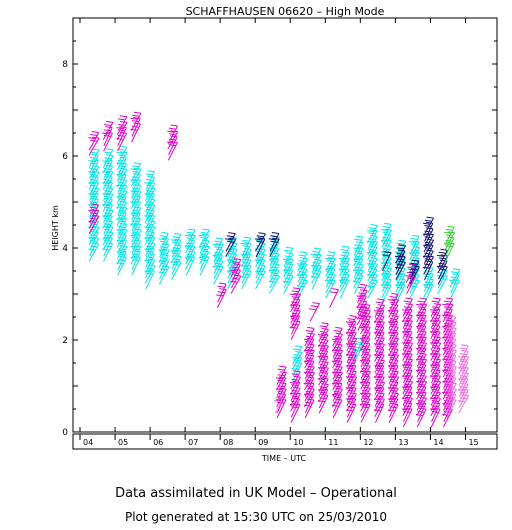 The width and height of the screenshot is (512, 530). I want to click on x-tick-label: 08, so click(228, 442).